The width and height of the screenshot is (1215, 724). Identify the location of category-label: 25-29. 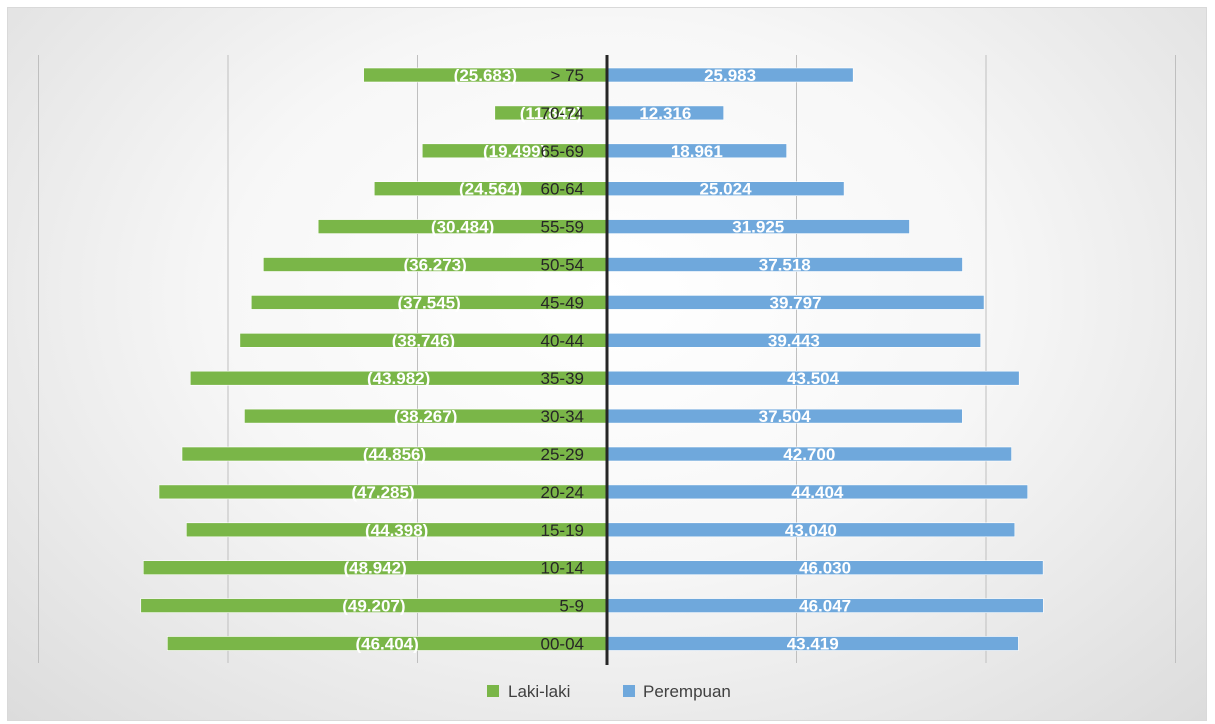
(562, 454).